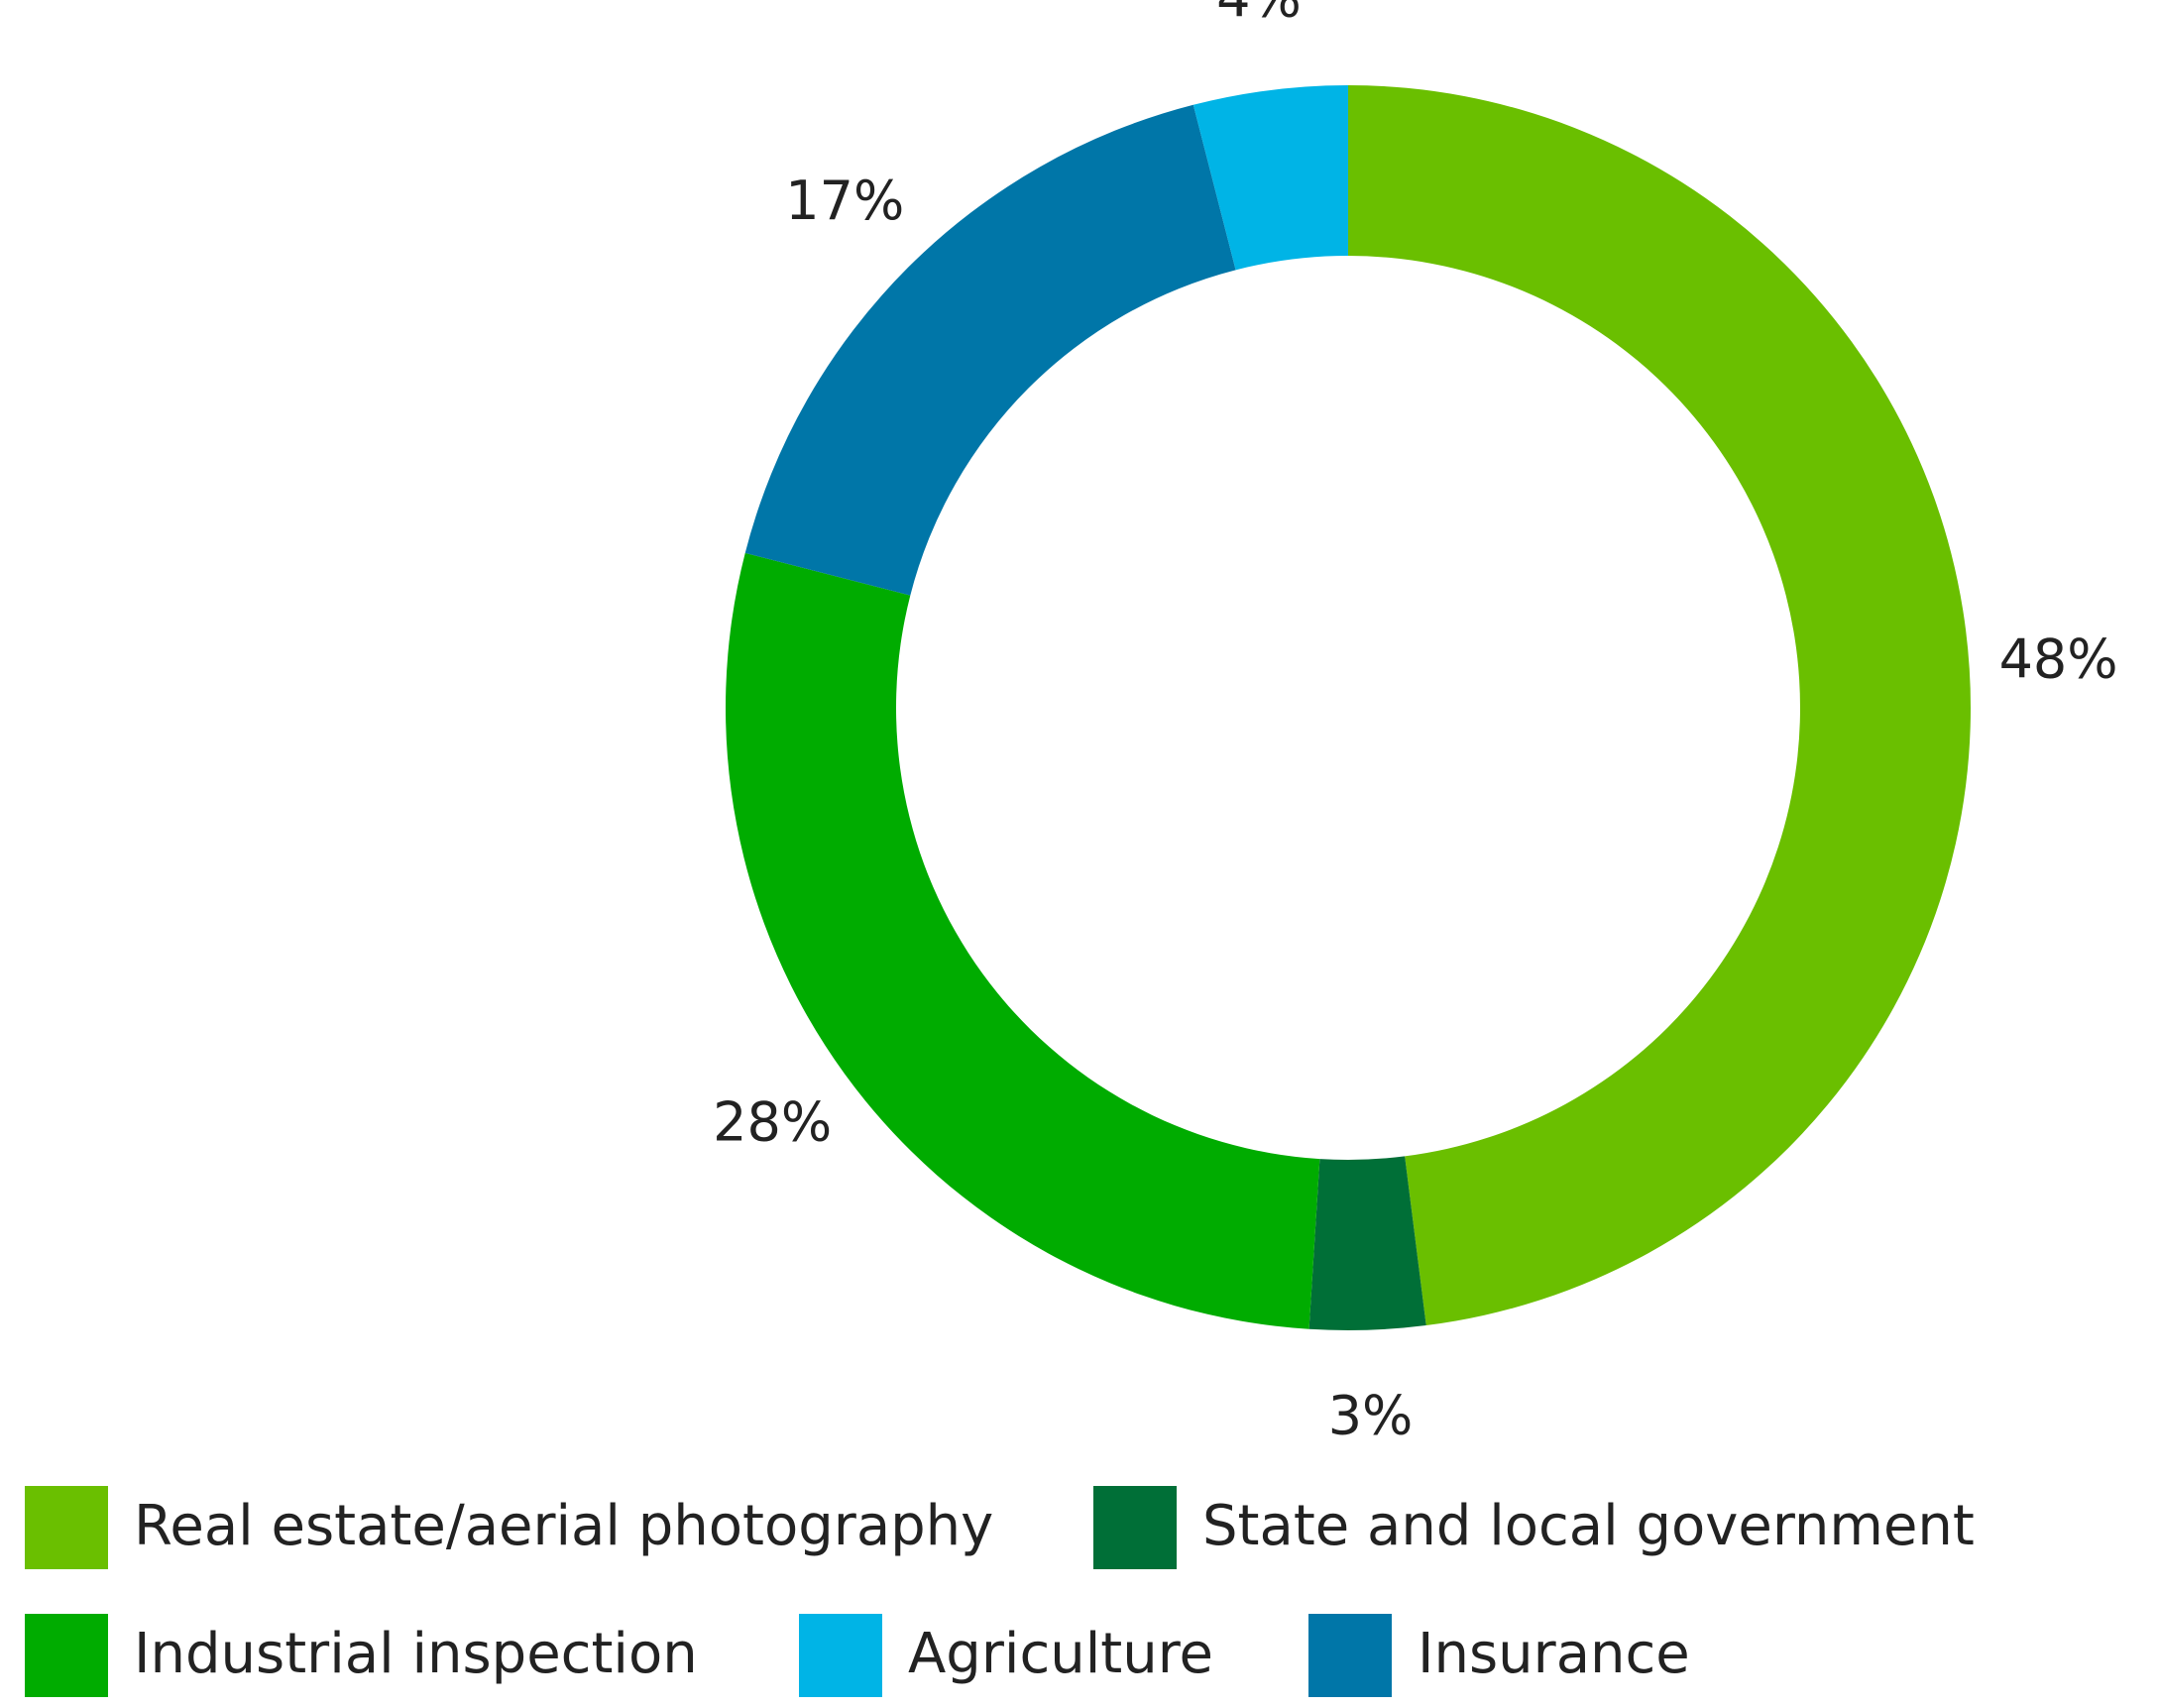 The image size is (2157, 1708). What do you see at coordinates (1588, 1526) in the screenshot?
I see `legend-label: State and local government` at bounding box center [1588, 1526].